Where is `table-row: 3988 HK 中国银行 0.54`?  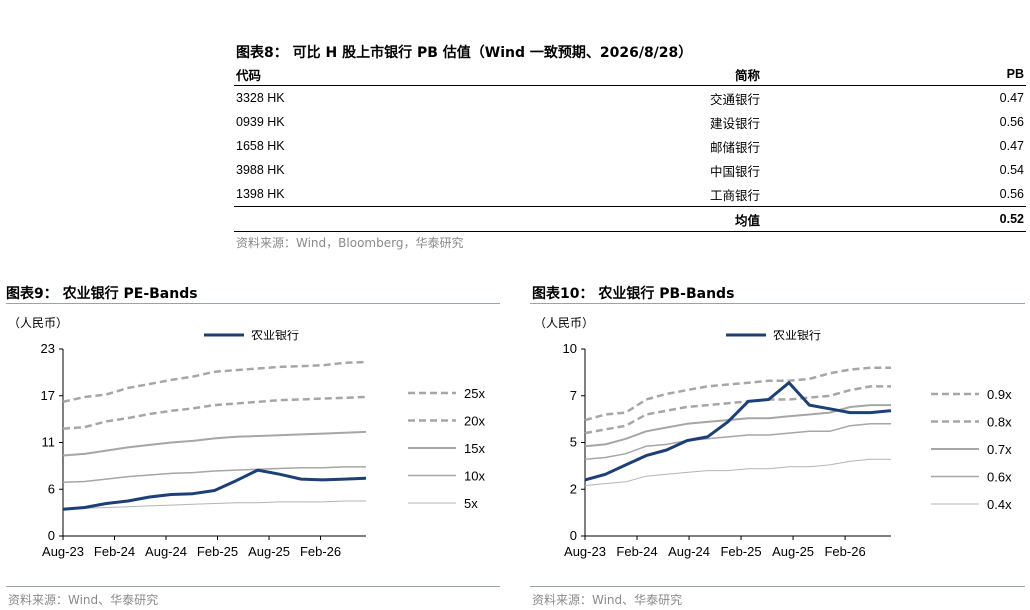
table-row: 3988 HK 中国银行 0.54 is located at coordinates (630, 170).